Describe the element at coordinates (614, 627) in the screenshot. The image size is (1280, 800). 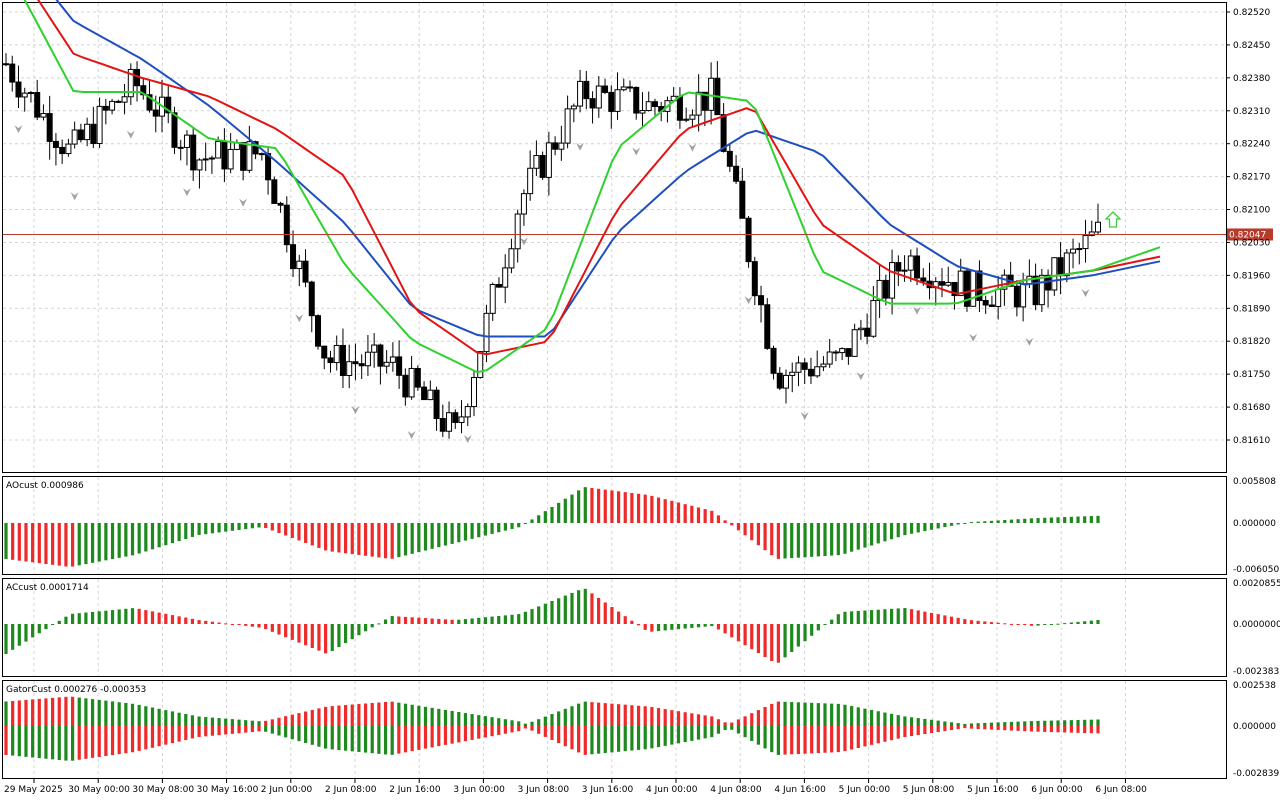
I see `ac-panel-frame` at that location.